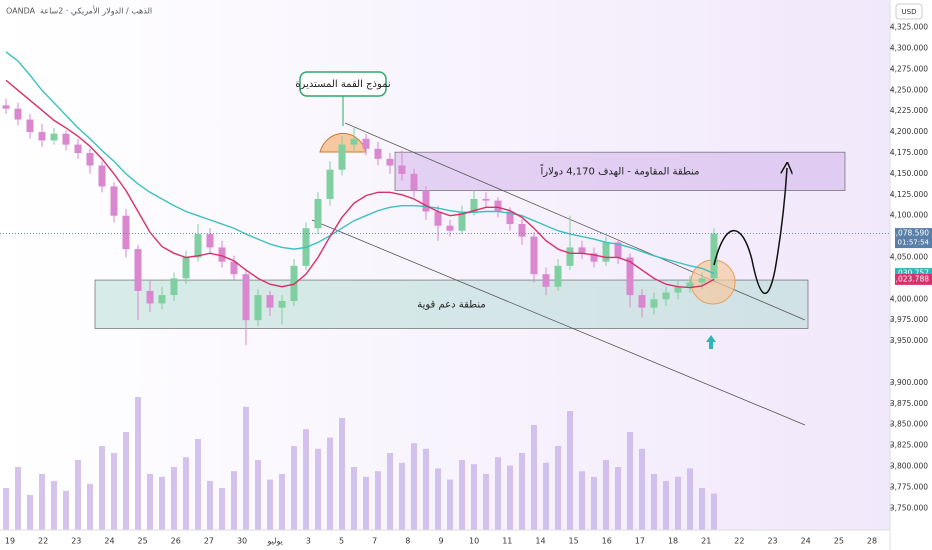 This screenshot has width=932, height=550. I want to click on y-tick-label: 3,950.000, so click(909, 340).